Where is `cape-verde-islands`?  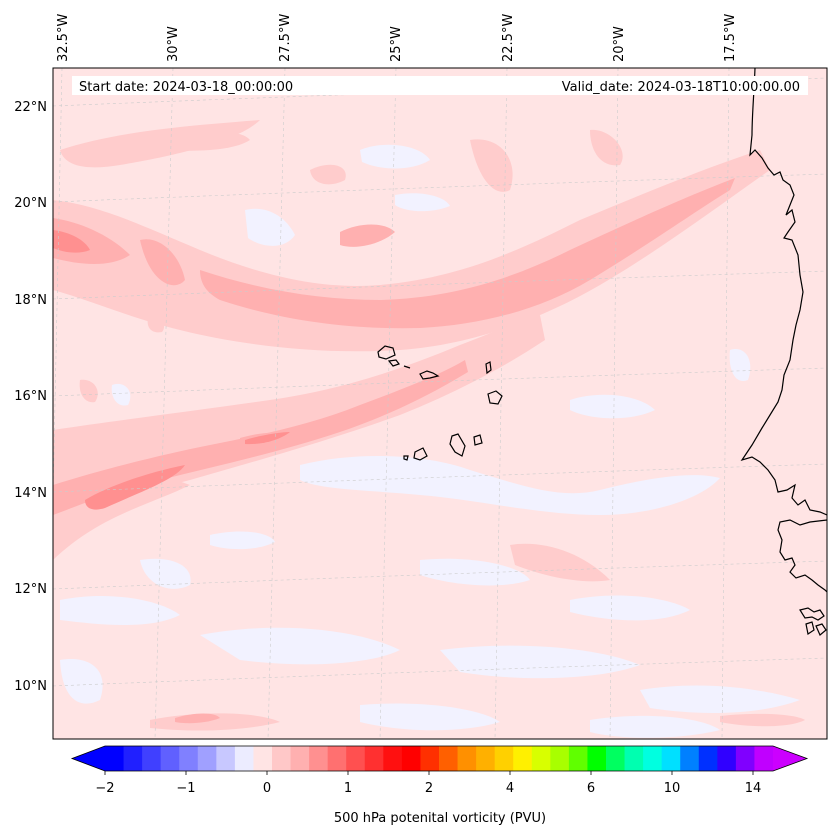
cape-verde-islands is located at coordinates (440, 403).